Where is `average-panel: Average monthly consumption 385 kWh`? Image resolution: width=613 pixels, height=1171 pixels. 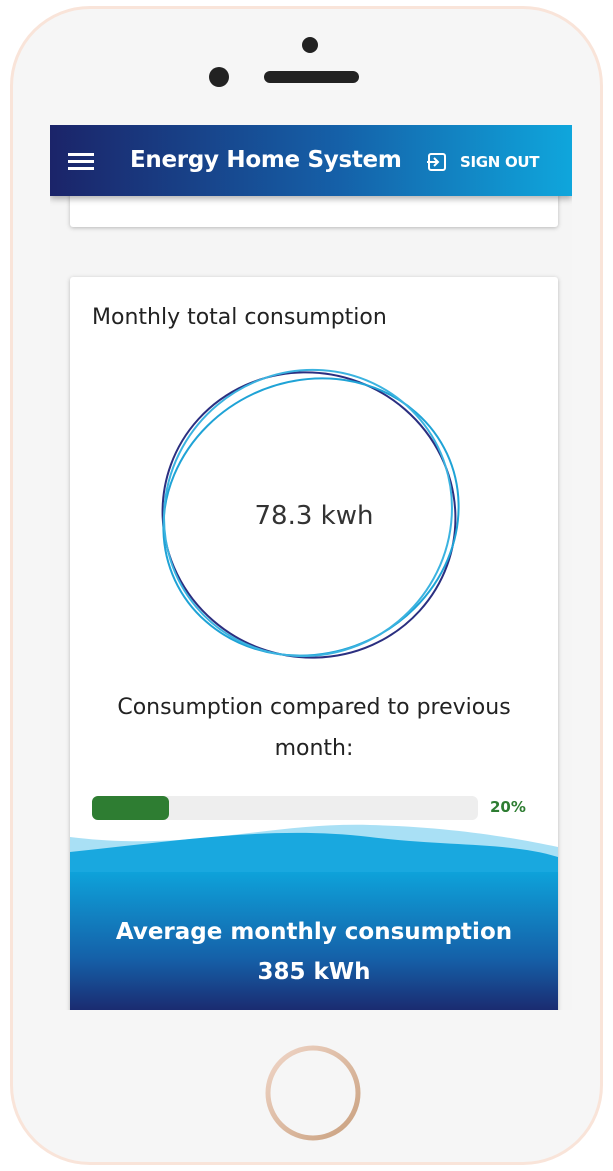
average-panel: Average monthly consumption 385 kWh is located at coordinates (314, 941).